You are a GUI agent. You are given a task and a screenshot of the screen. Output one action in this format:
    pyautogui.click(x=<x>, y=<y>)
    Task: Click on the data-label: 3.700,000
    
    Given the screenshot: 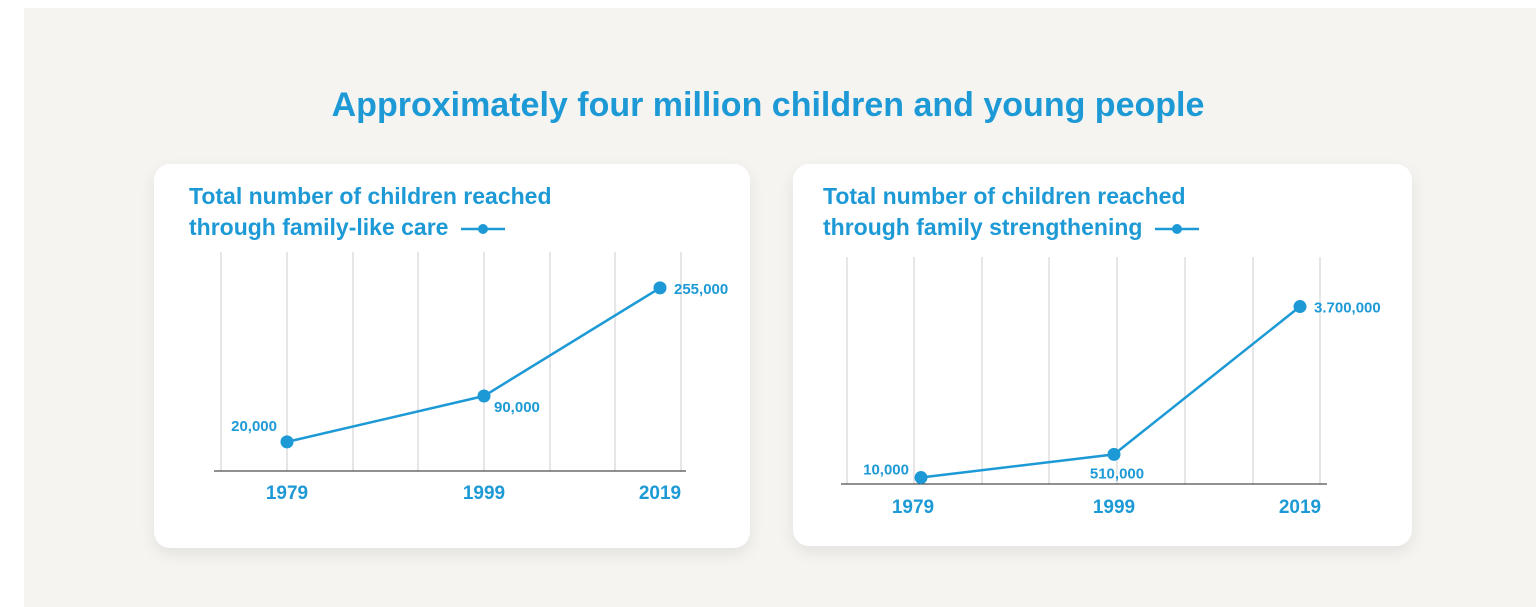 What is the action you would take?
    pyautogui.click(x=1347, y=308)
    